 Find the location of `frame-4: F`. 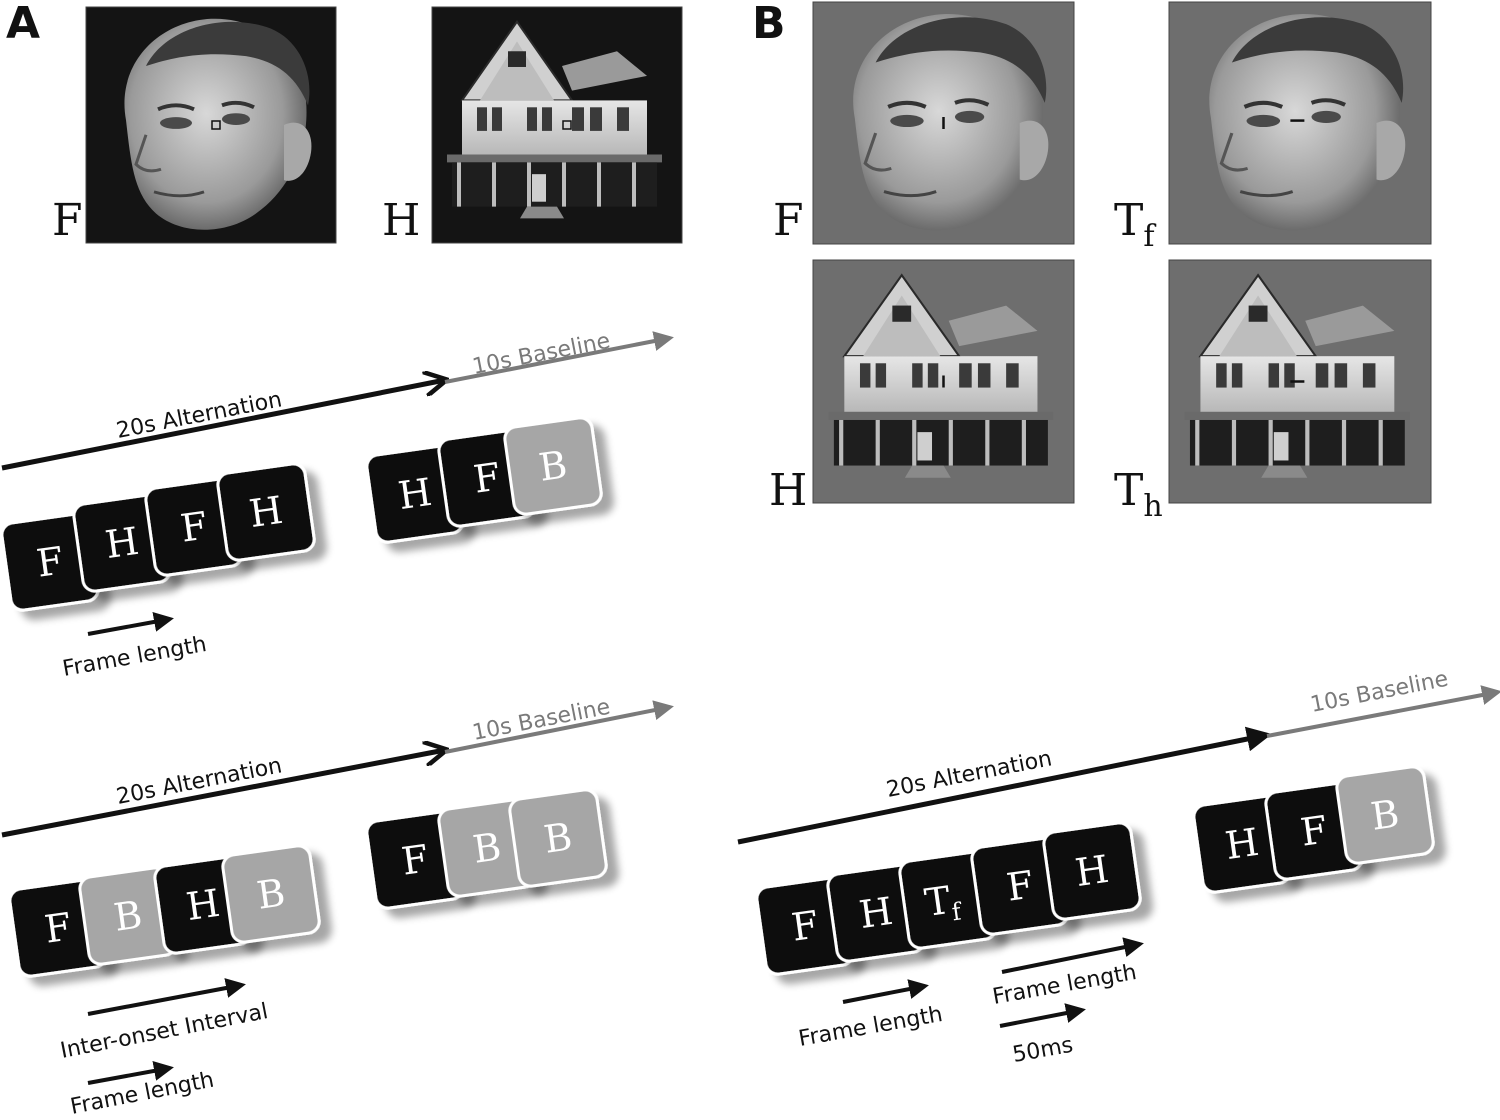

frame-4: F is located at coordinates (1020, 886).